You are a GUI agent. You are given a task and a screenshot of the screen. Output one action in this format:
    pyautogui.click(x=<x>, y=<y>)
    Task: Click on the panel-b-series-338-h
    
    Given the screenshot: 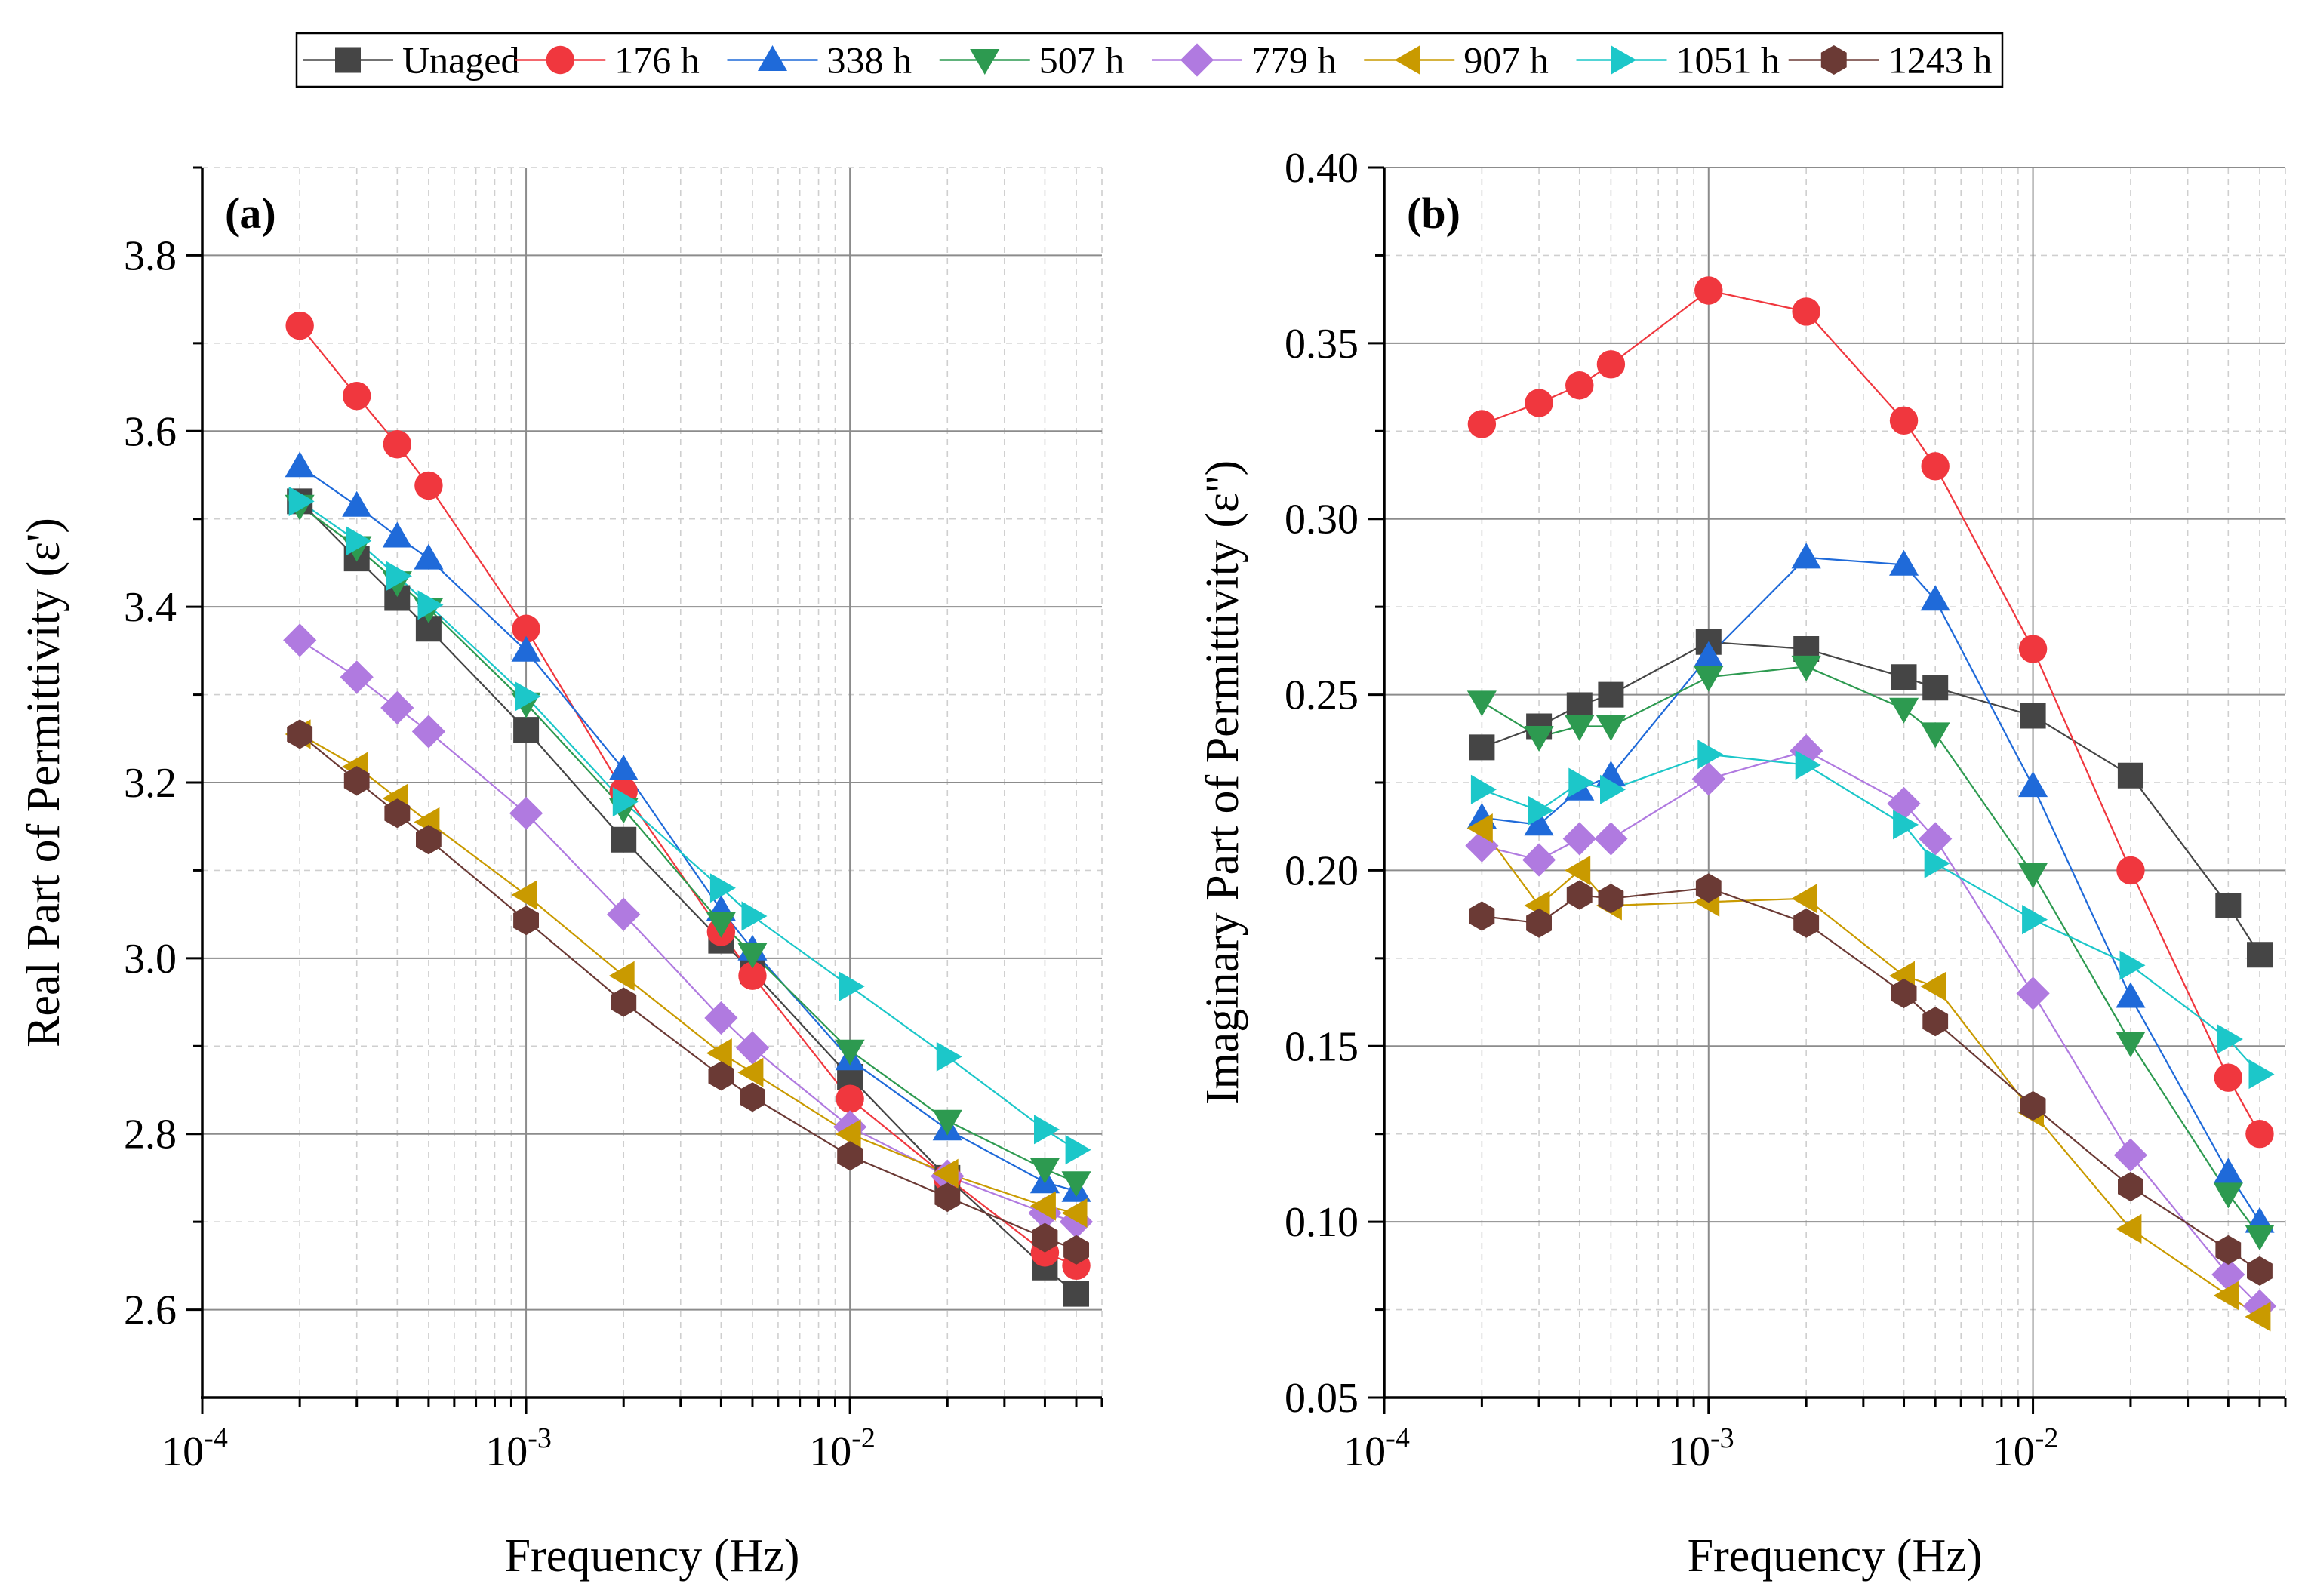 What is the action you would take?
    pyautogui.click(x=1871, y=889)
    